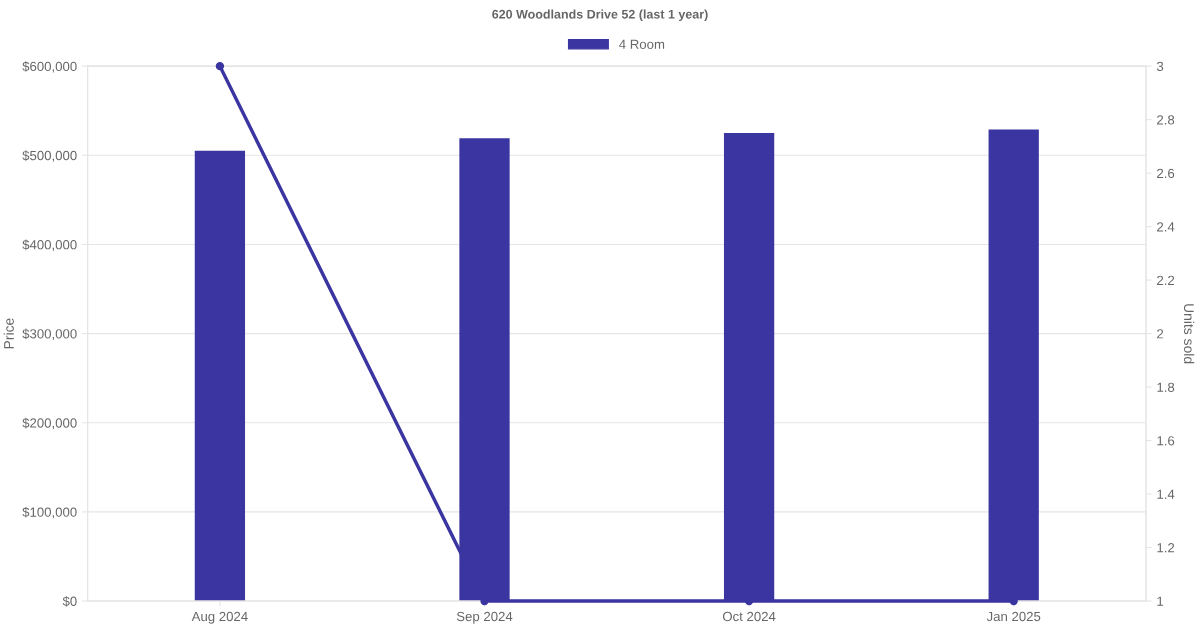  Describe the element at coordinates (1166, 227) in the screenshot. I see `y2-tick-label: 2.4` at that location.